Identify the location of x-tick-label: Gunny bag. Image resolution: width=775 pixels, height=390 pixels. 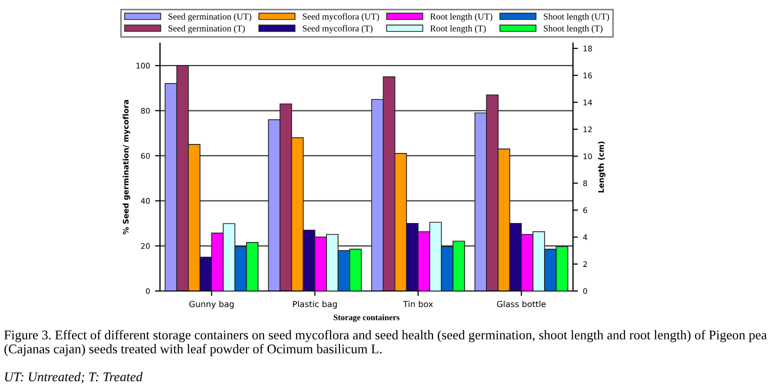
(211, 304).